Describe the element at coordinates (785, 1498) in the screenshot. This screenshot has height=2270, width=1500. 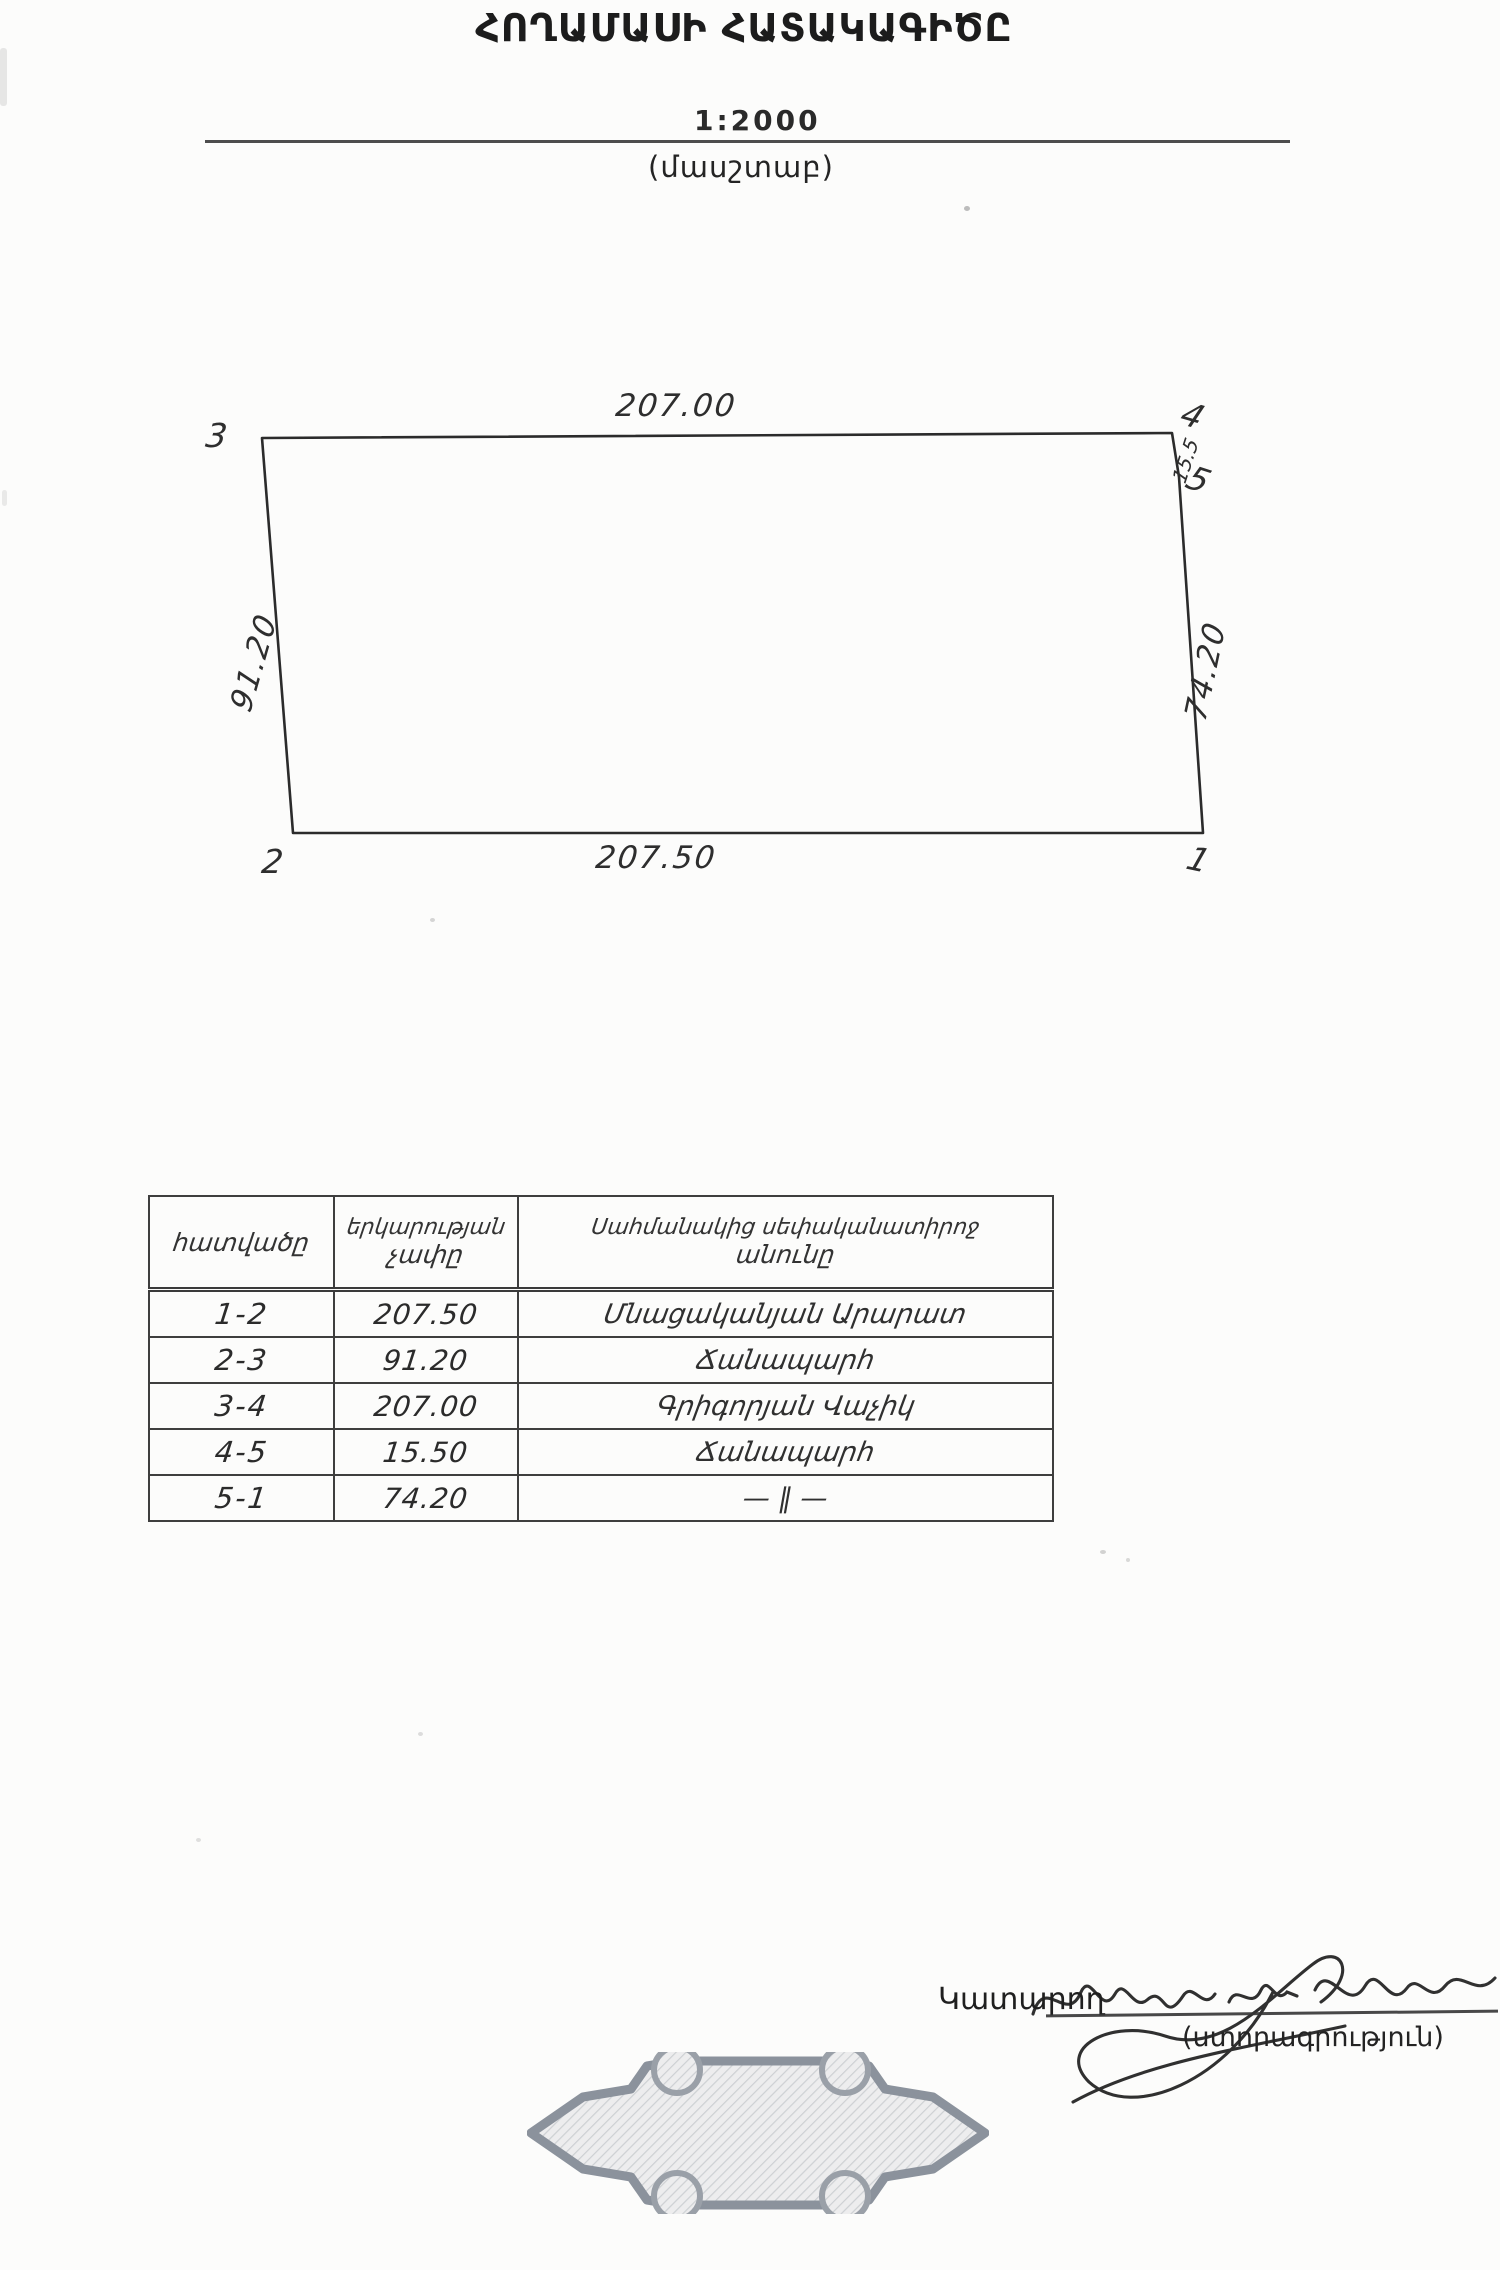
I see `neighbor-name: — ‖ —` at that location.